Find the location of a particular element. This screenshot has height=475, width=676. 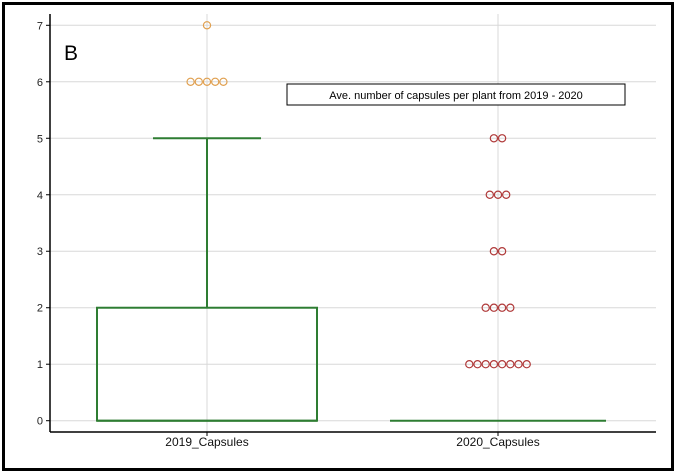

y-tick-label: 7 is located at coordinates (40, 26).